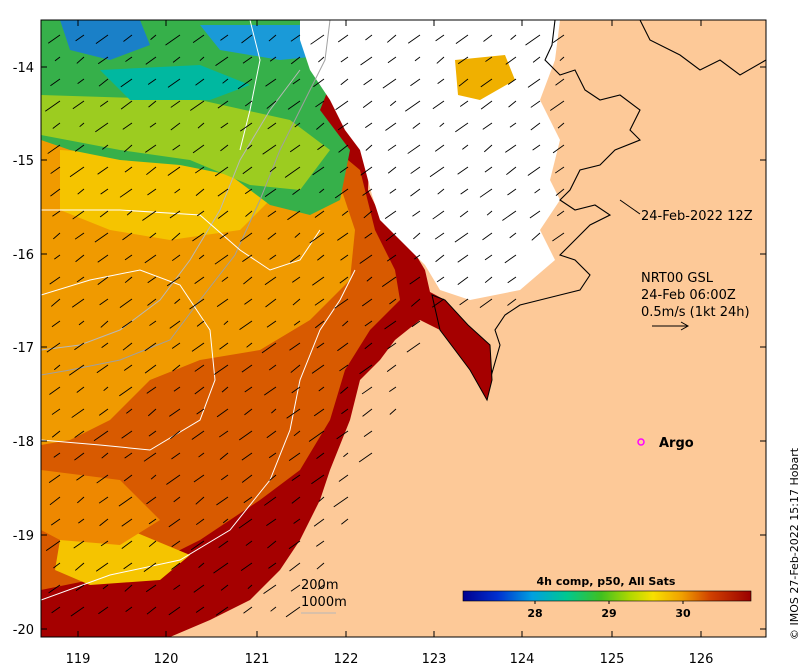  I want to click on coastline, so click(563, 210).